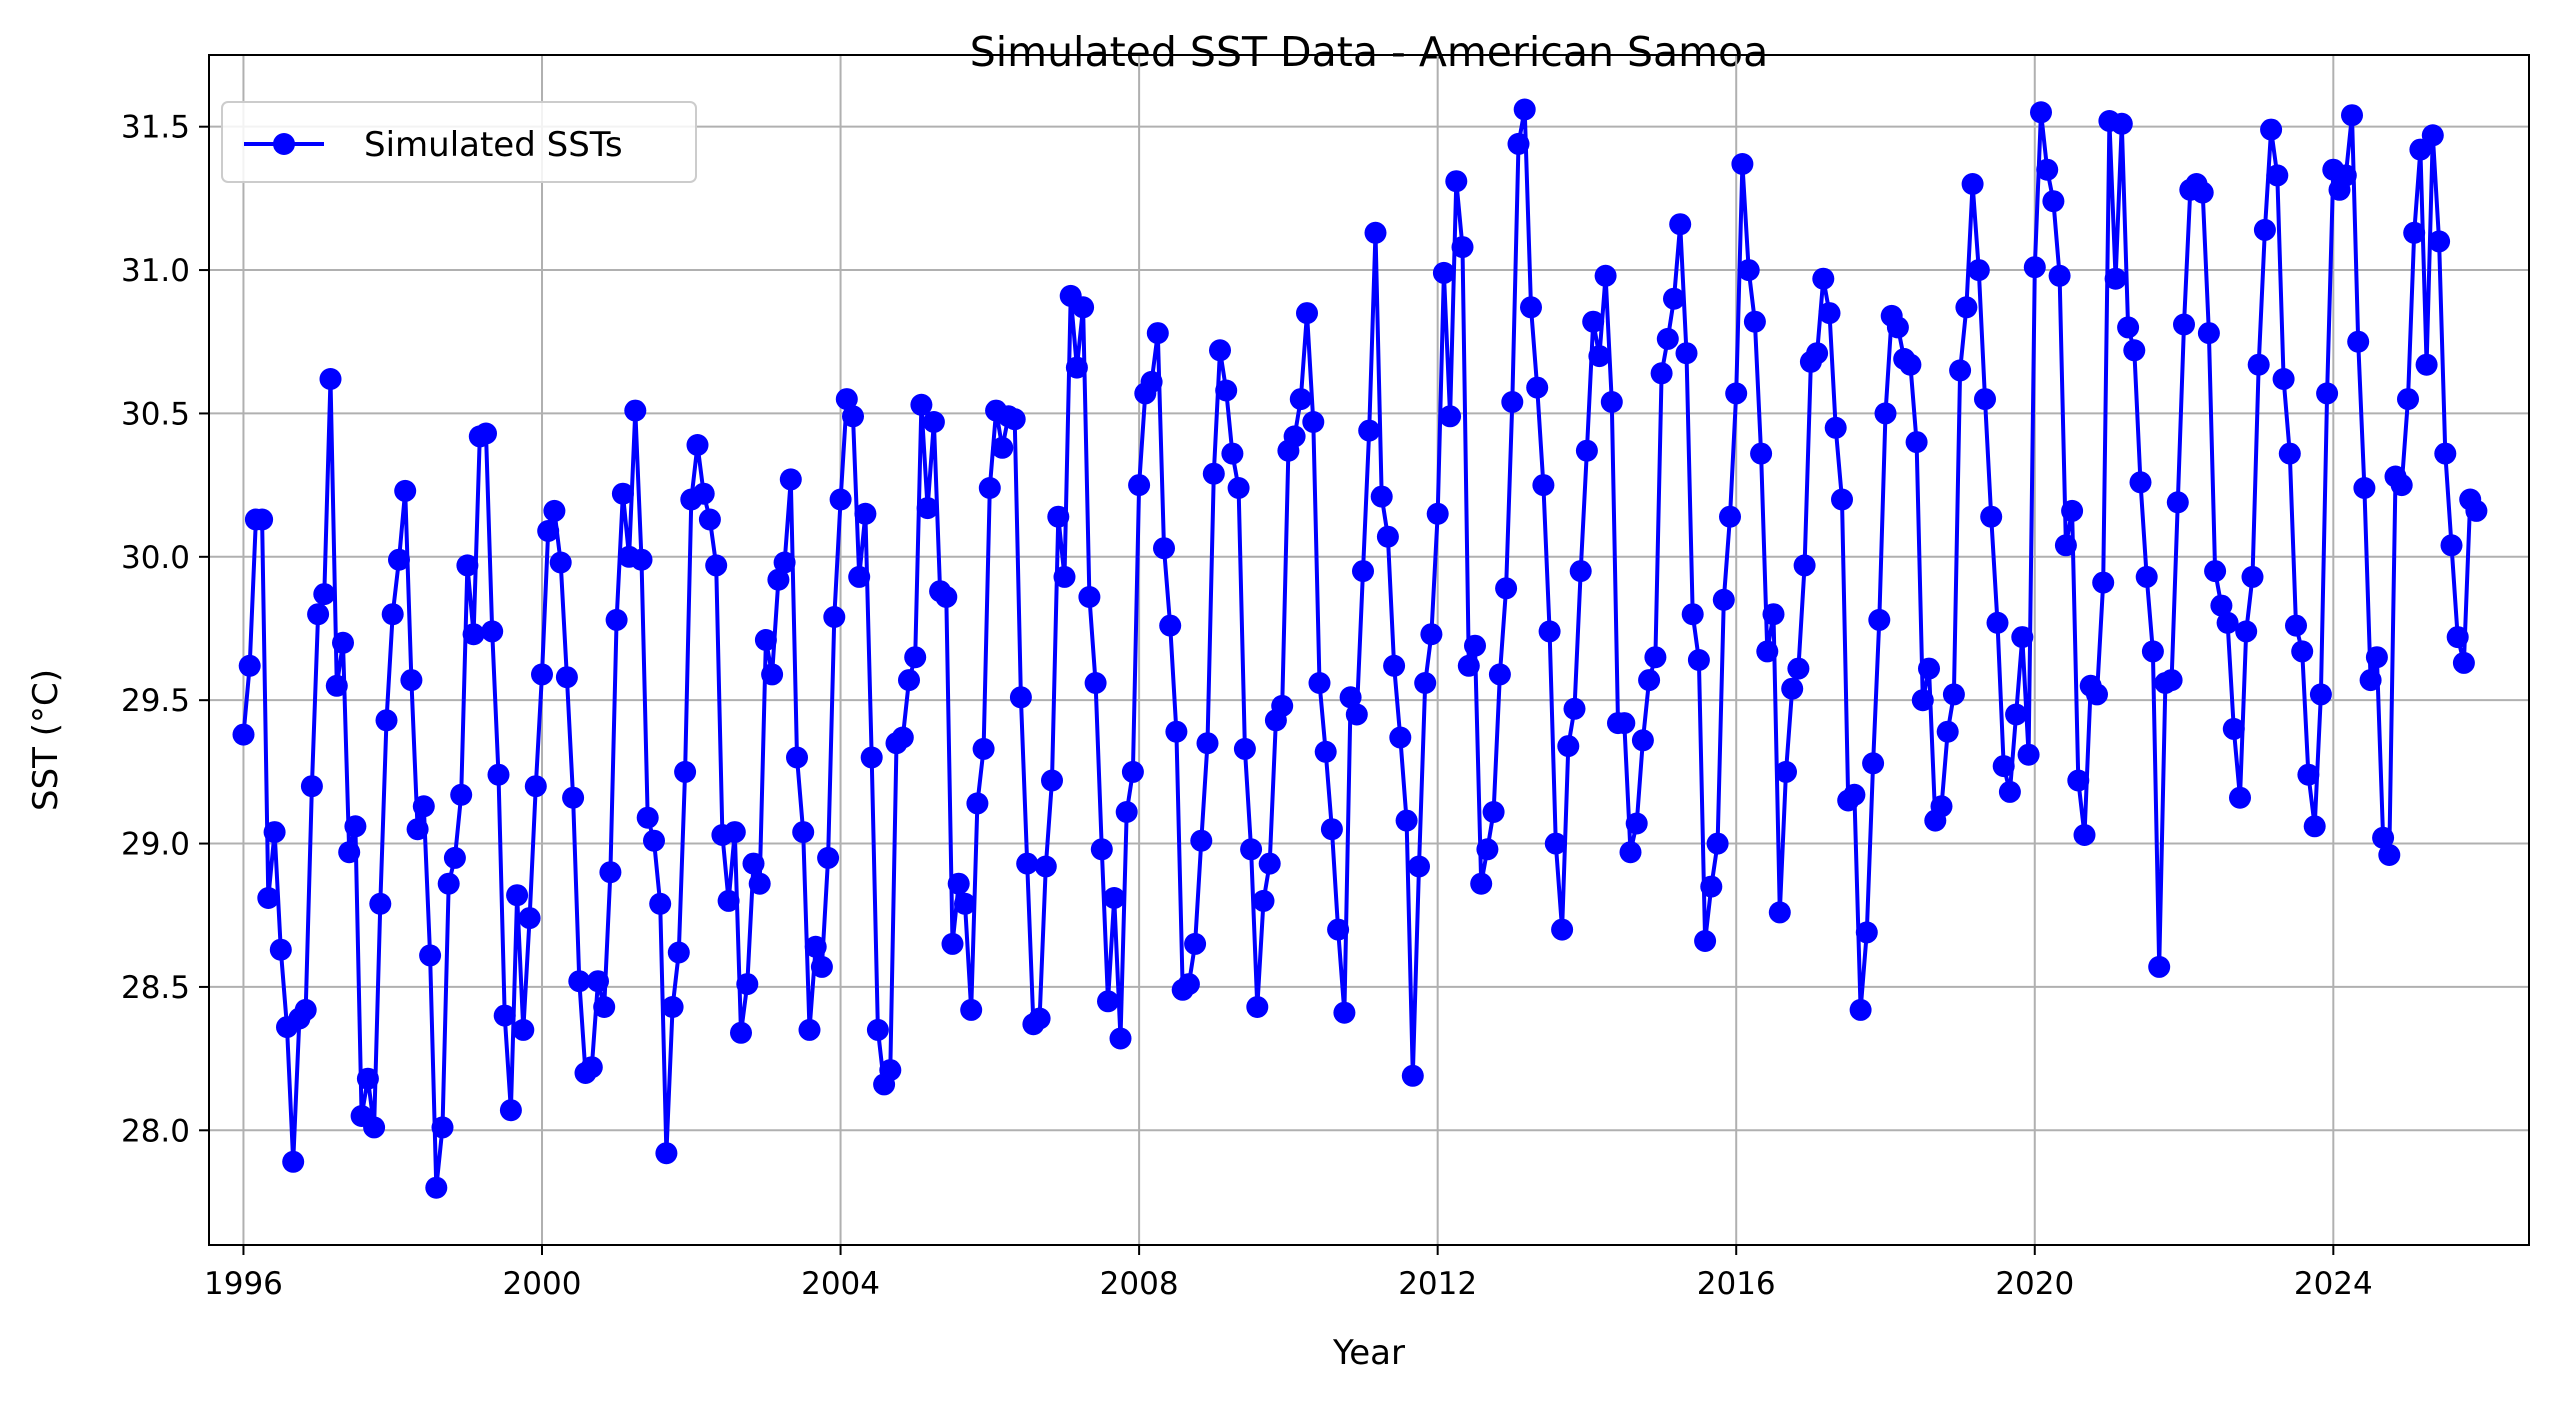 This screenshot has height=1403, width=2563. I want to click on x-tick-label: 2004, so click(840, 1284).